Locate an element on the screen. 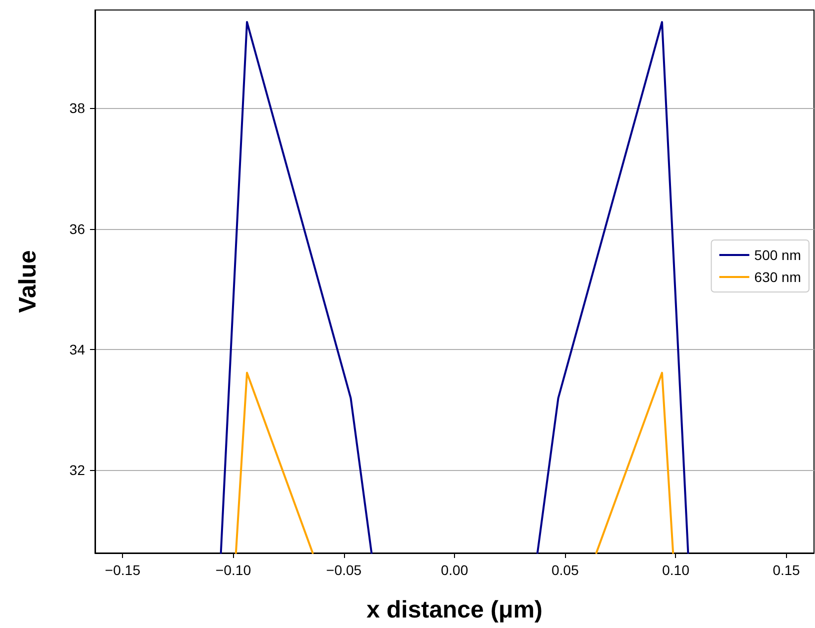 This screenshot has width=815, height=628. x-tick-label: 0.15 is located at coordinates (786, 570).